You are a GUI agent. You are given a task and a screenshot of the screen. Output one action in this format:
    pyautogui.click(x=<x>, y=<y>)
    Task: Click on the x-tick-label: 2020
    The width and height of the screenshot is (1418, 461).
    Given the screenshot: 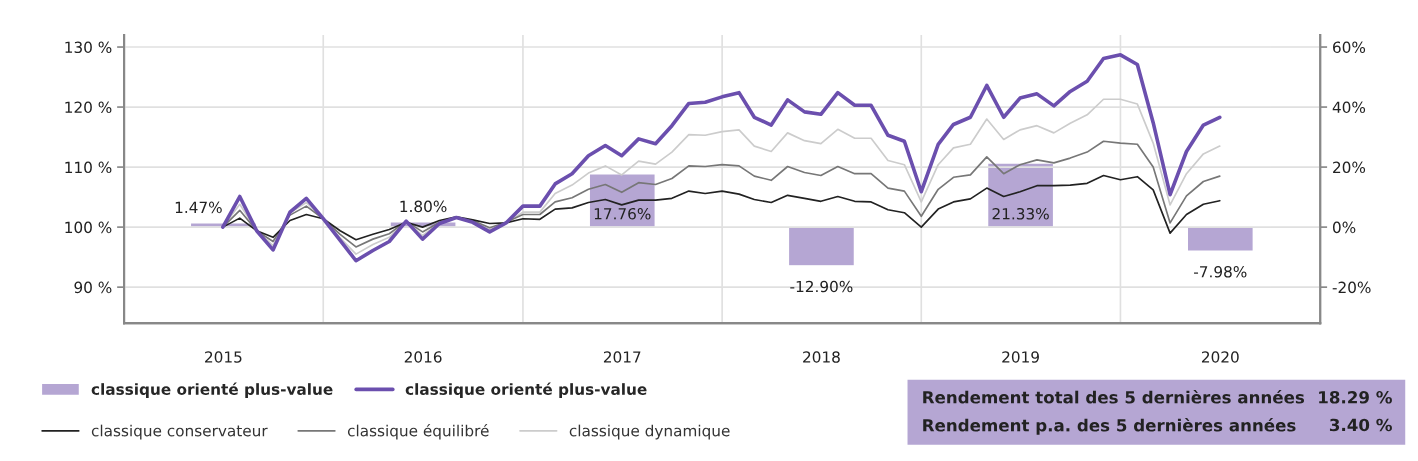 What is the action you would take?
    pyautogui.click(x=1220, y=357)
    